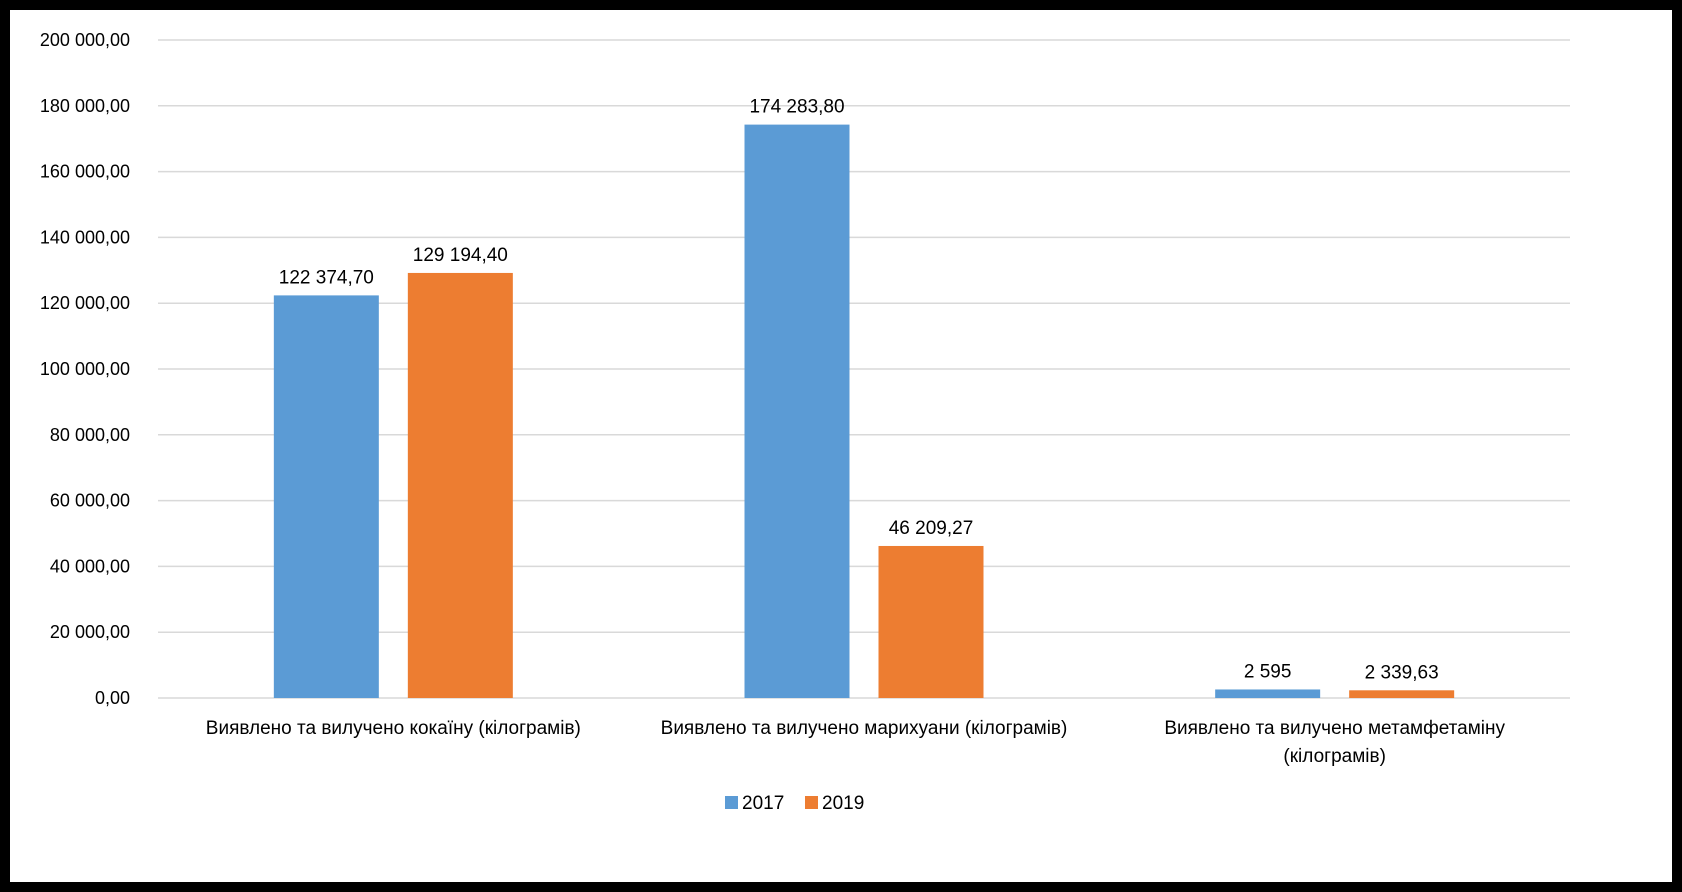  I want to click on data-label-2019-1: 46 209,27, so click(931, 528).